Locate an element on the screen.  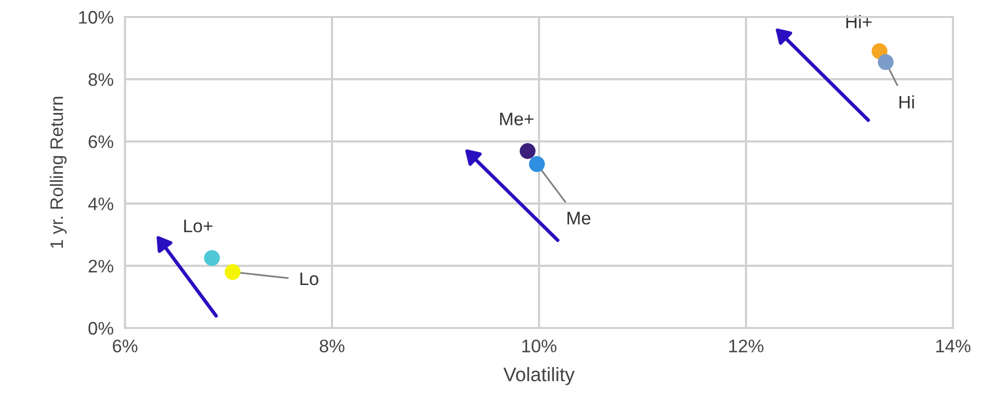
y-tick-label: 8% is located at coordinates (101, 79).